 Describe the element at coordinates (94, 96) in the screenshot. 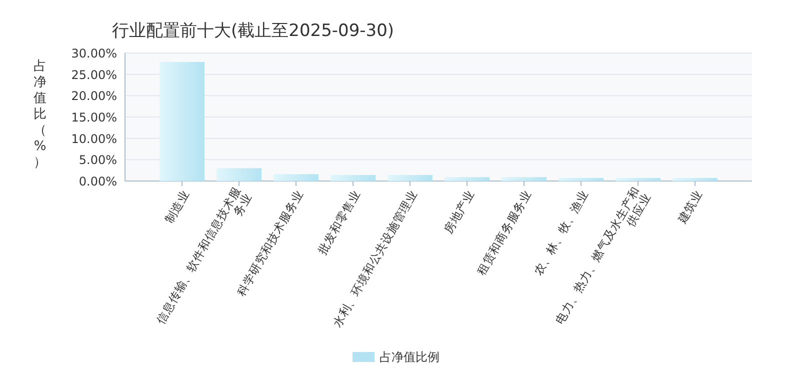

I see `y-tick-label: 20.00%` at that location.